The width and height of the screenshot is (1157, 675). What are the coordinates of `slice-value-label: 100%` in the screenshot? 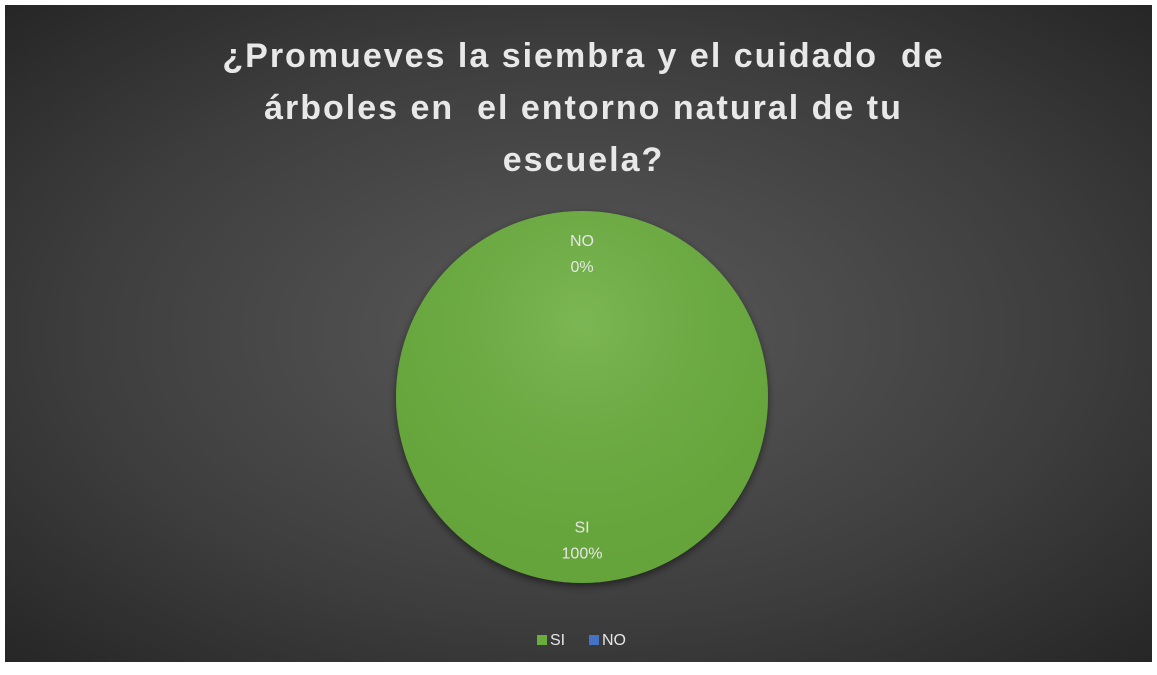 It's located at (582, 553).